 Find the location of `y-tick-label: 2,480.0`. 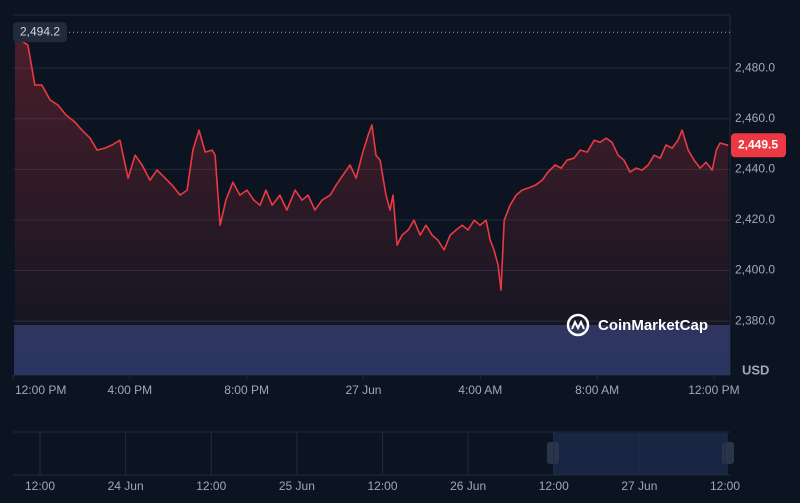

y-tick-label: 2,480.0 is located at coordinates (755, 67).